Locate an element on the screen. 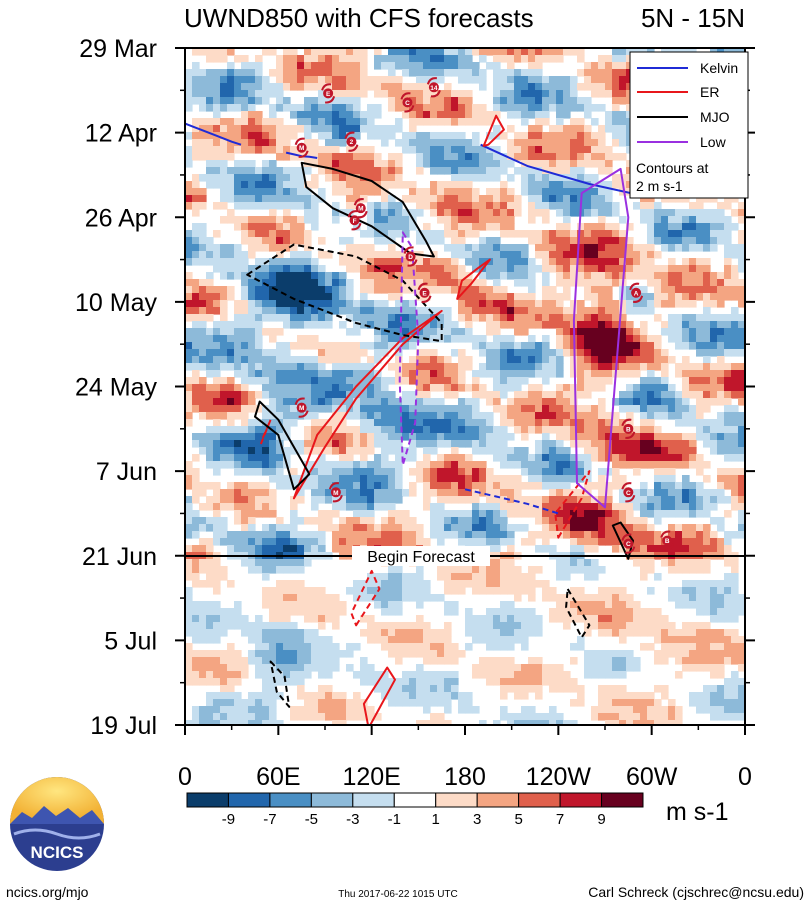 This screenshot has width=809, height=907. forecast-label: Begin Forecast is located at coordinates (421, 557).